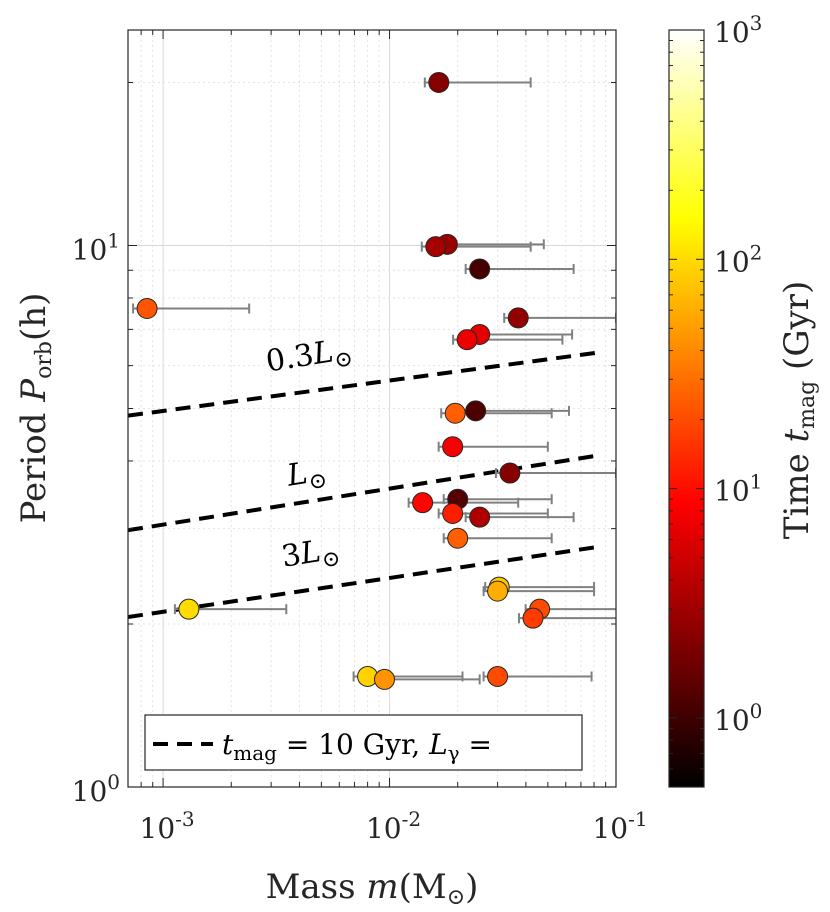 This screenshot has height=912, width=830. What do you see at coordinates (738, 718) in the screenshot?
I see `colorbar-tick-label: 10⁰` at bounding box center [738, 718].